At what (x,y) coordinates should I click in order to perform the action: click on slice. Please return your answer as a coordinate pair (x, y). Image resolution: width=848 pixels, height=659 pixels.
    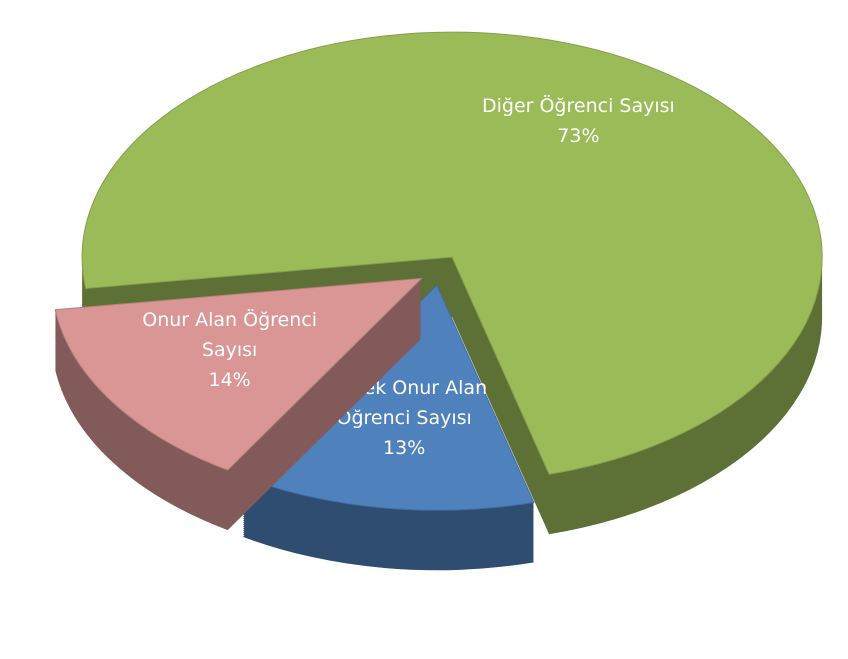
    Looking at the image, I should click on (238, 374).